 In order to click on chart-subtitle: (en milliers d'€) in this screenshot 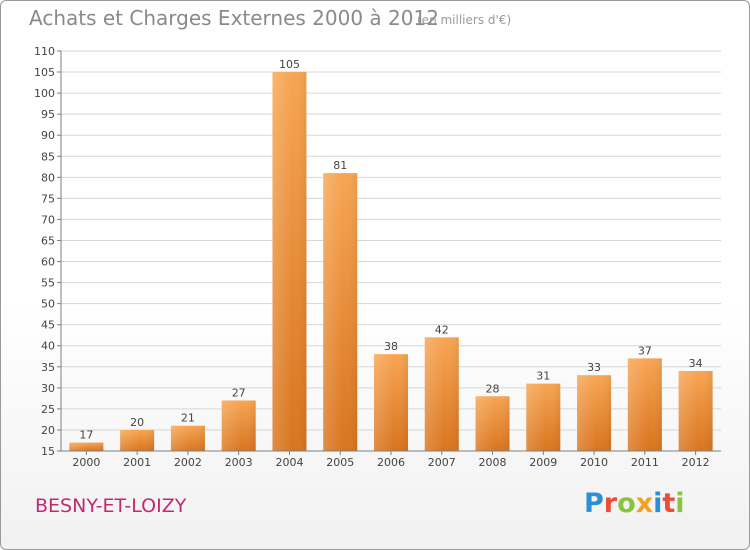, I will do `click(464, 20)`.